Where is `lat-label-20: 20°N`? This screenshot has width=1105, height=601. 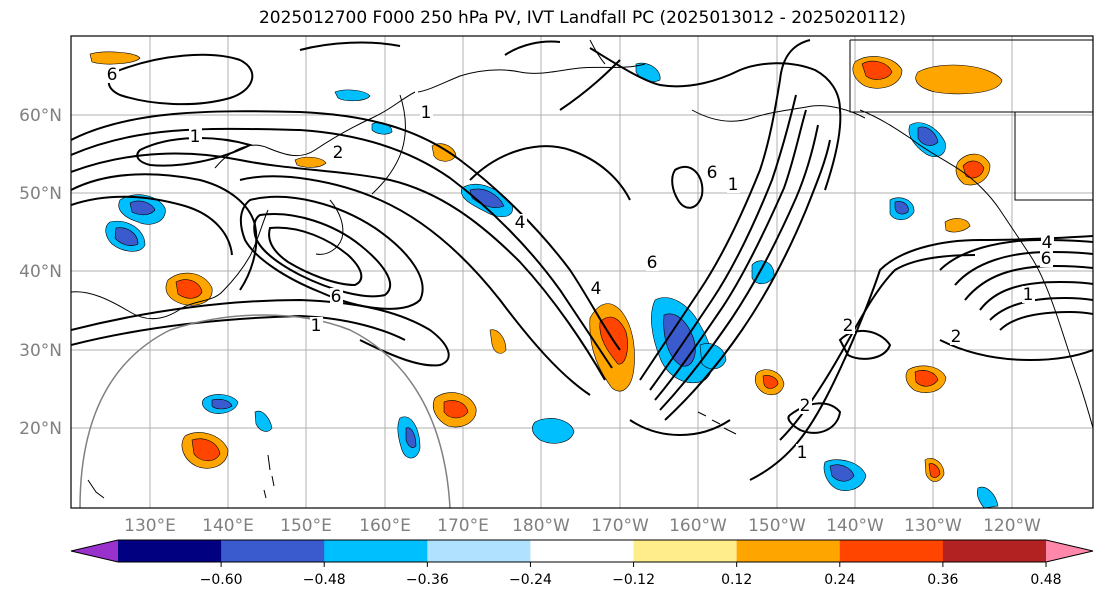
lat-label-20: 20°N is located at coordinates (40, 429).